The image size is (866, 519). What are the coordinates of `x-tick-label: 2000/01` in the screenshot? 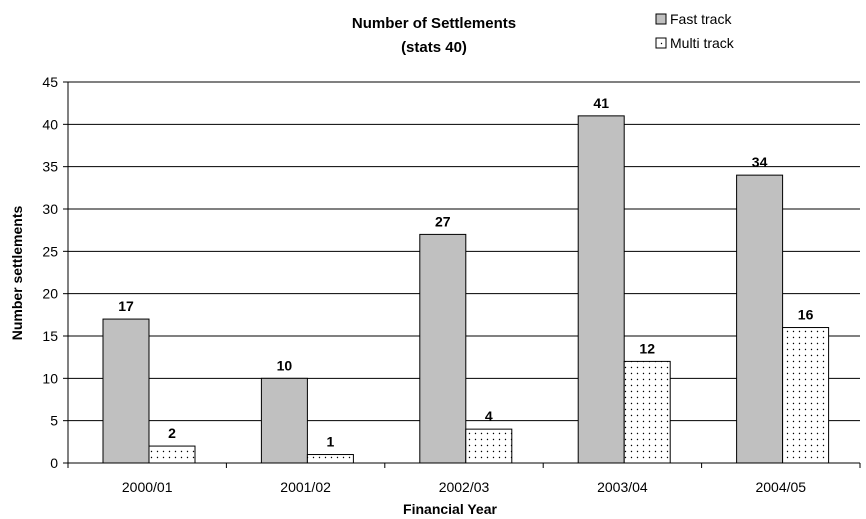 It's located at (147, 487).